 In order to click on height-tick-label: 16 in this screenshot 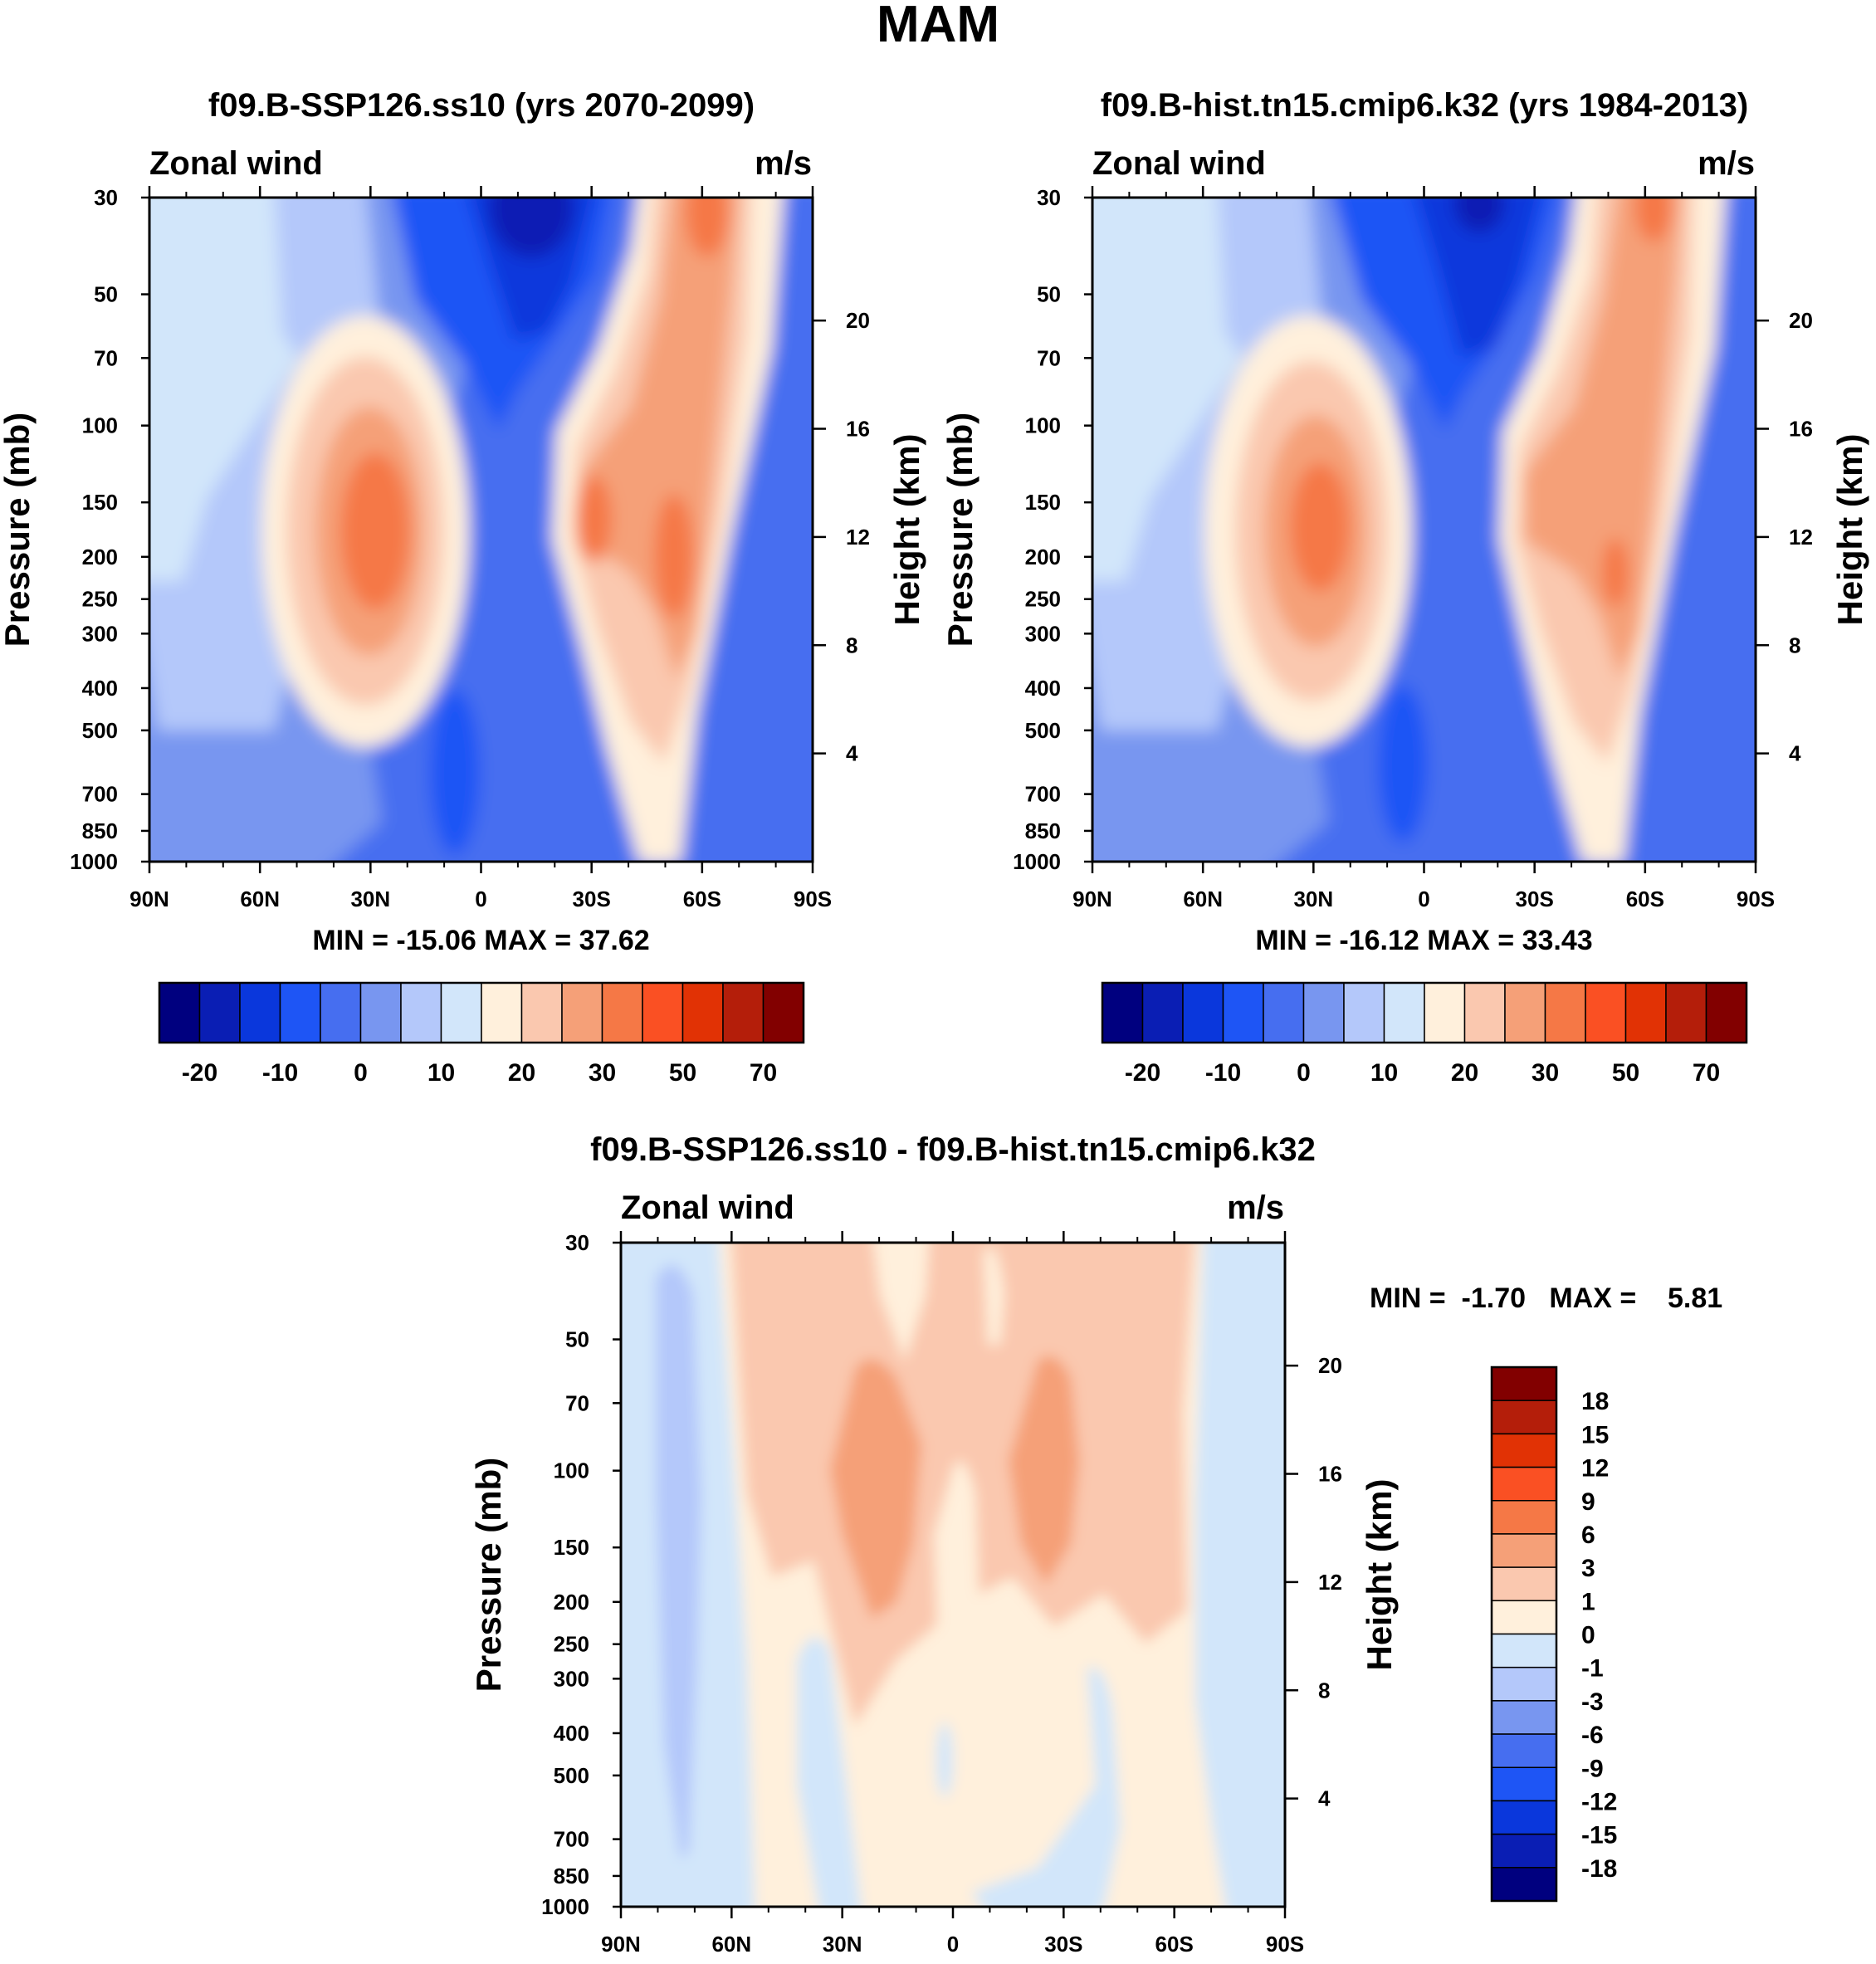, I will do `click(1801, 430)`.